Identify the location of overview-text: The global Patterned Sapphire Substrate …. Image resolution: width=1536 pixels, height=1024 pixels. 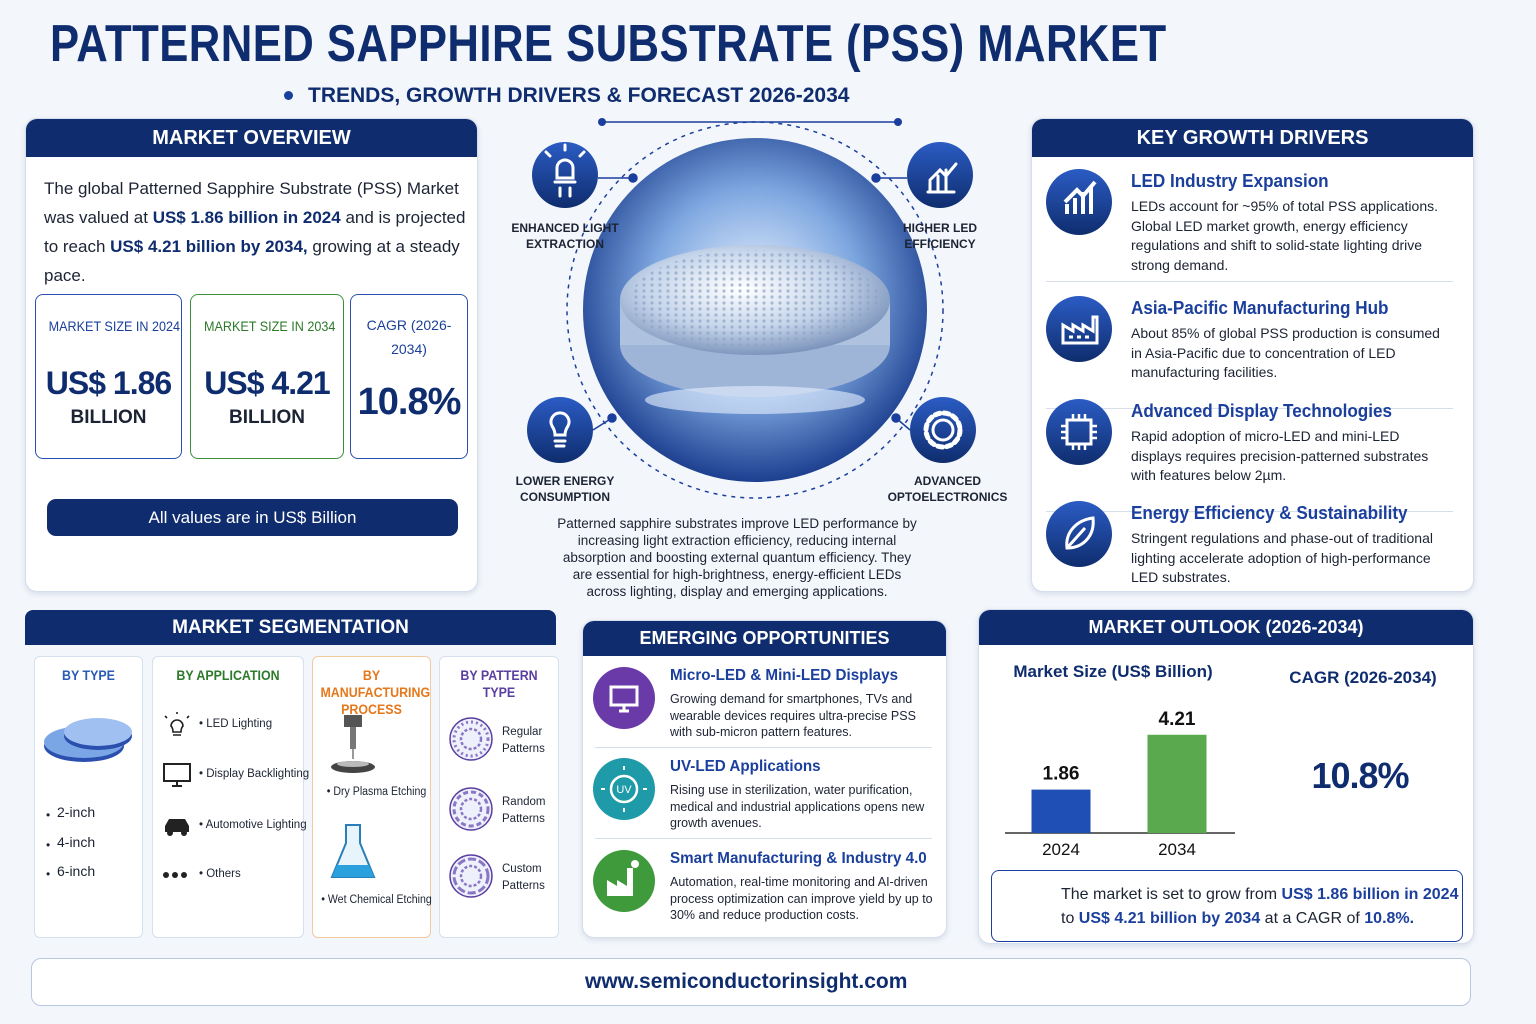
(259, 232).